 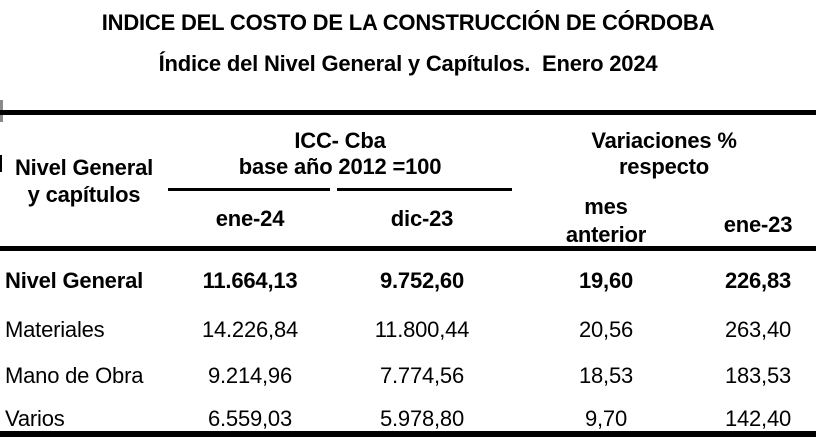 I want to click on variaciones-group-line1: Variaciones %, so click(x=664, y=140).